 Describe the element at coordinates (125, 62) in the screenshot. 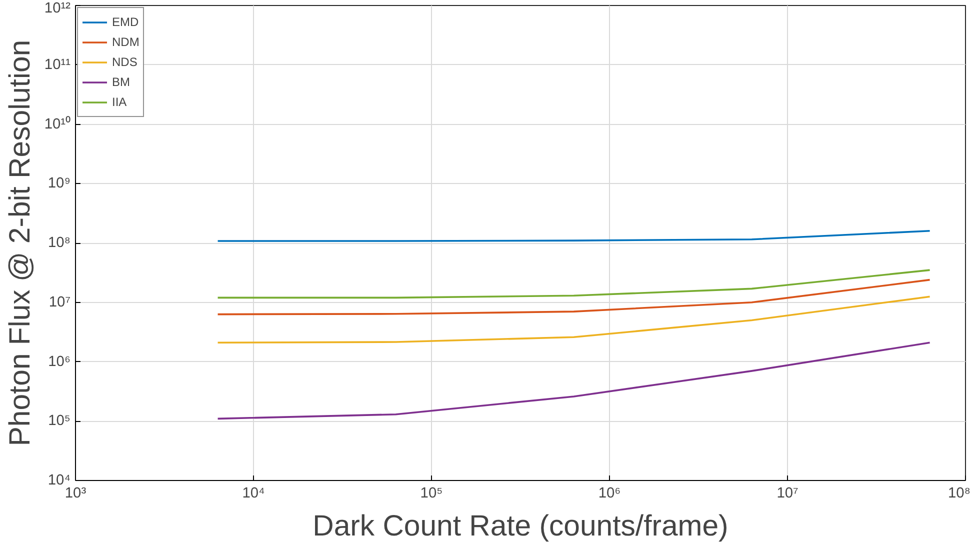

I see `legend-label: NDS` at that location.